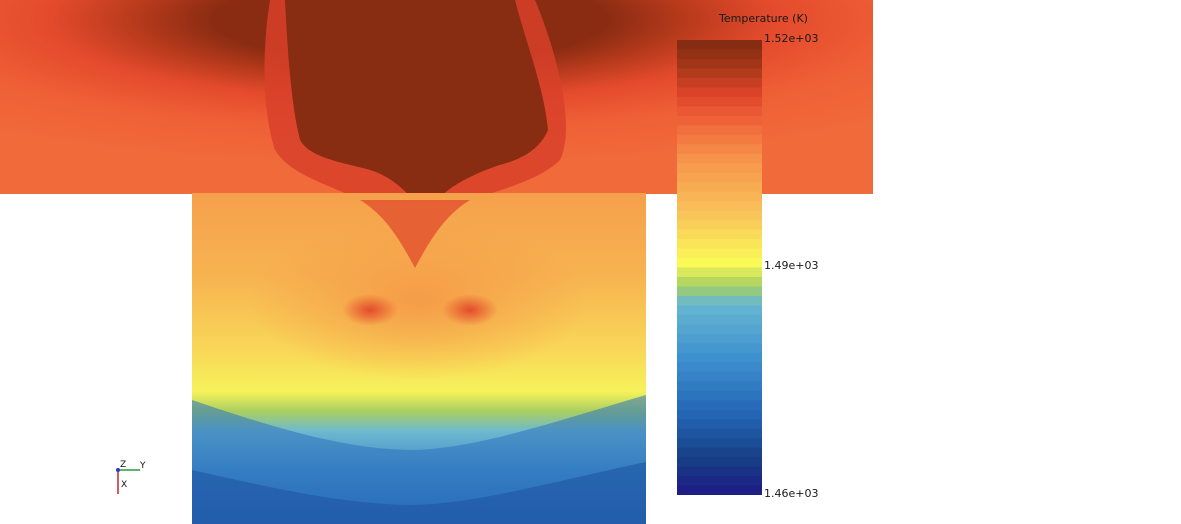  What do you see at coordinates (791, 493) in the screenshot?
I see `legend-min-label: 1.46e+03` at bounding box center [791, 493].